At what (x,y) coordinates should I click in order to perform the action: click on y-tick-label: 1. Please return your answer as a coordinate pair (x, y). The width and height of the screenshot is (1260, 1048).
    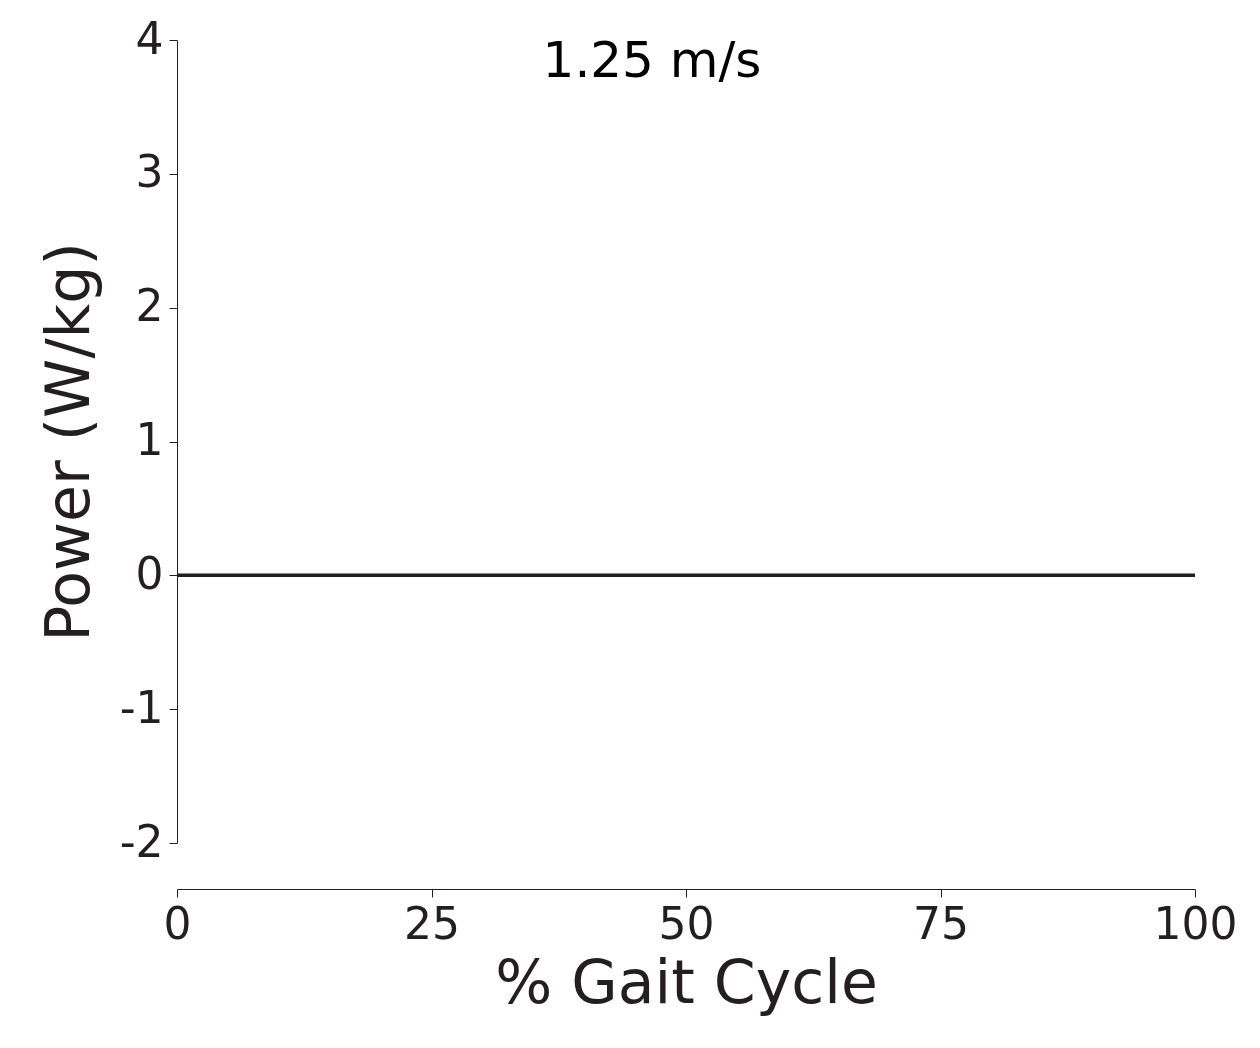
    Looking at the image, I should click on (149, 439).